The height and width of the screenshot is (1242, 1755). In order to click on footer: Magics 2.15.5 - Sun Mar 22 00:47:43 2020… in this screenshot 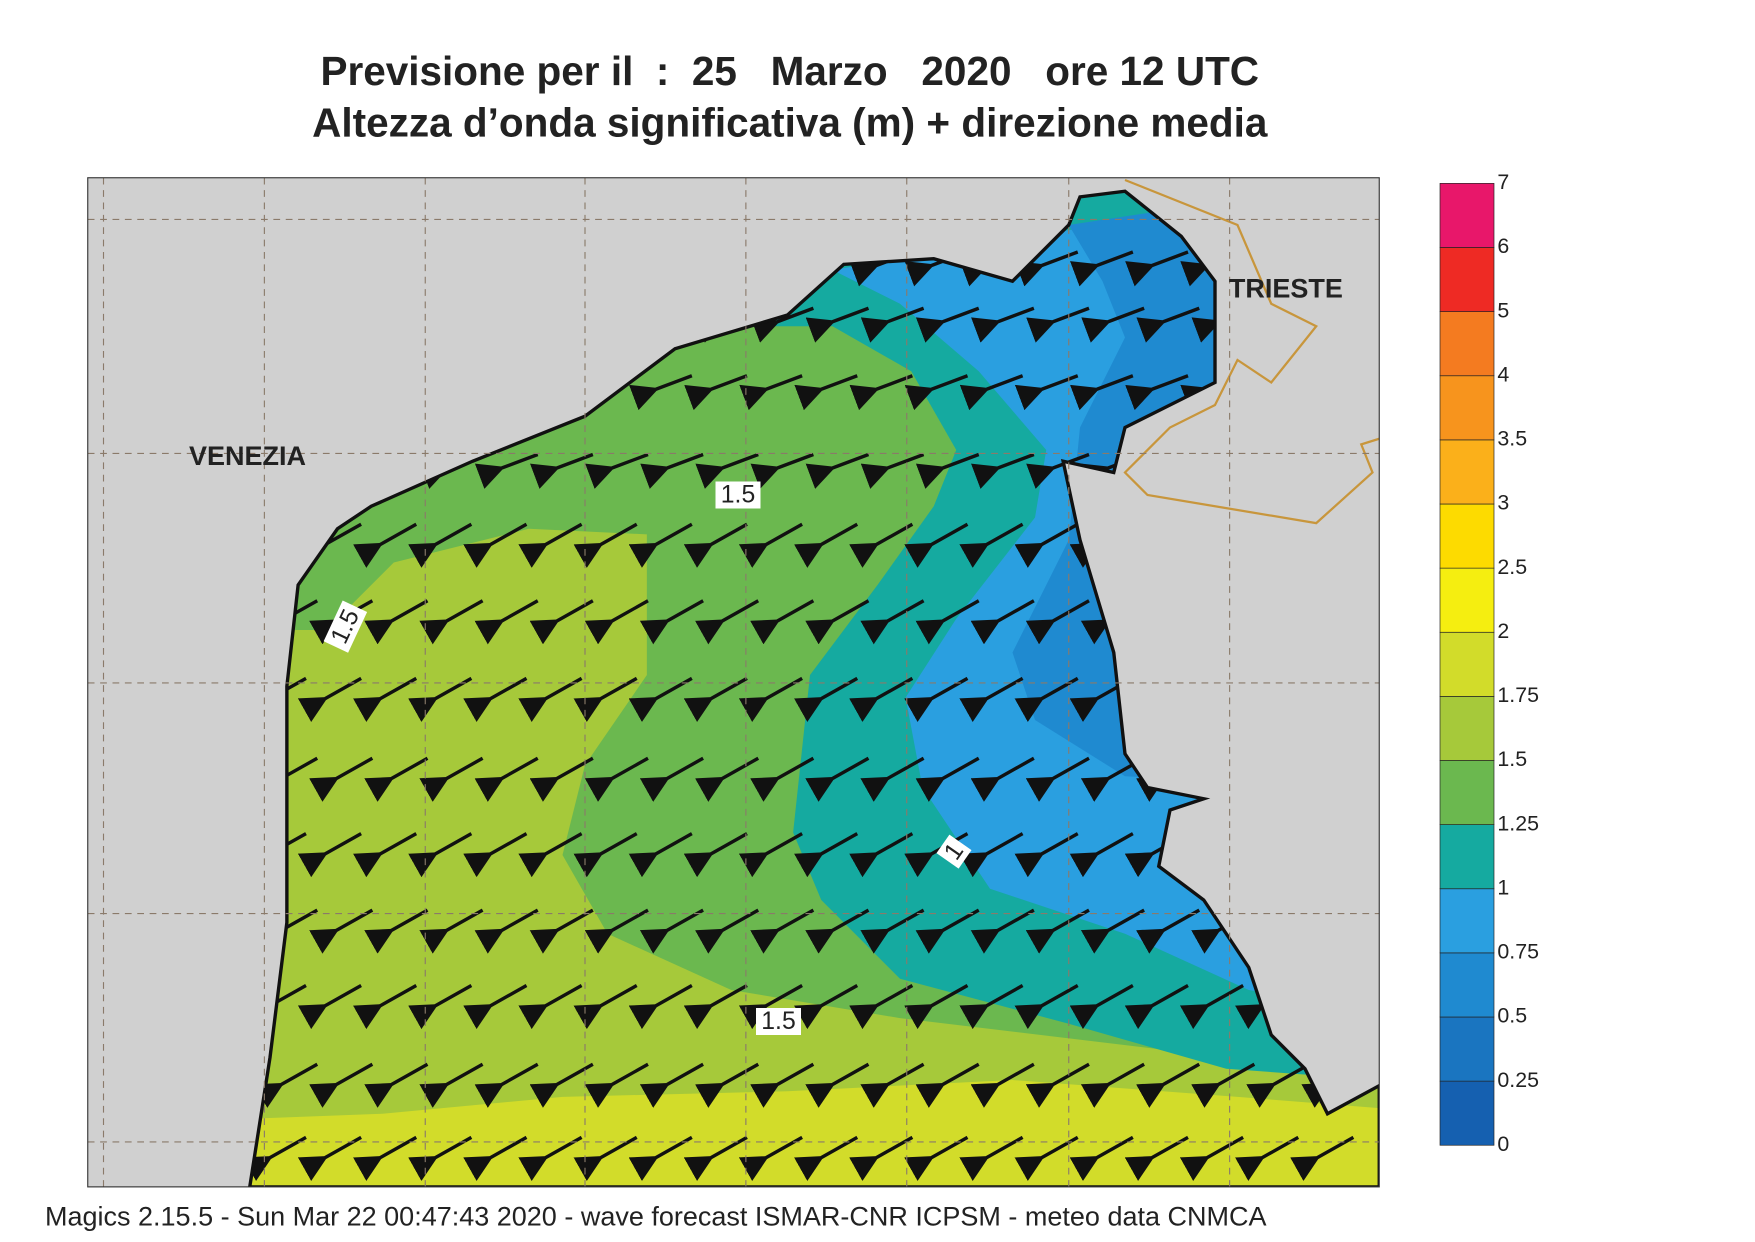, I will do `click(656, 1217)`.